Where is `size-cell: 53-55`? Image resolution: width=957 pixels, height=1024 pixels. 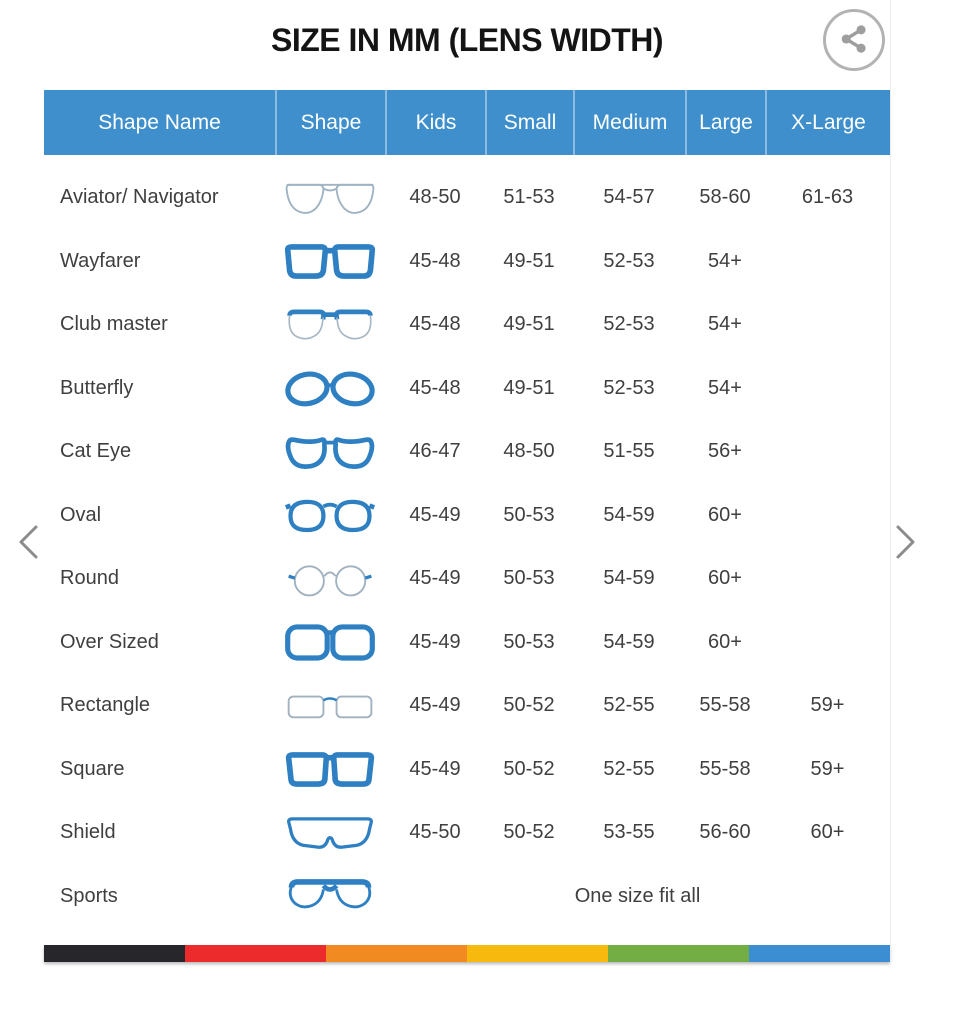 size-cell: 53-55 is located at coordinates (629, 832).